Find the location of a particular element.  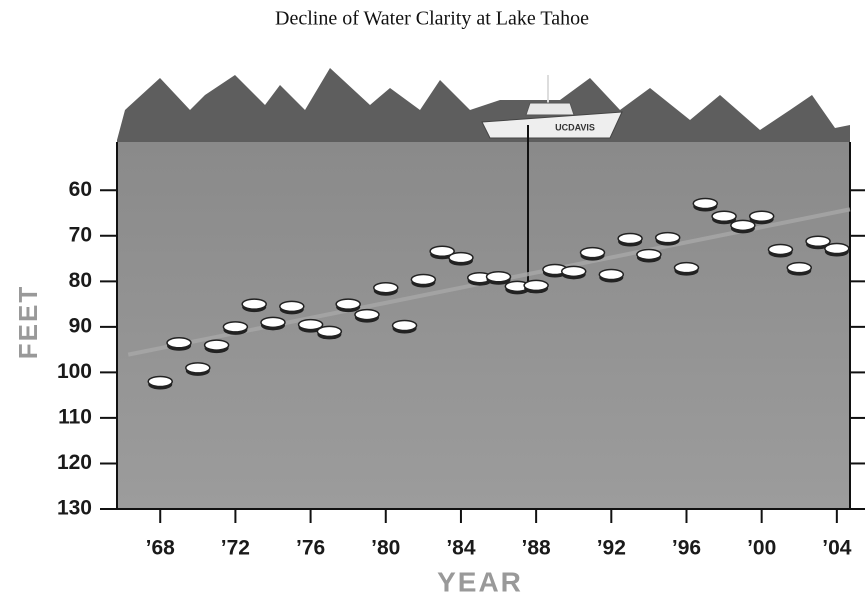

x-tick-label: ’72 is located at coordinates (235, 548).